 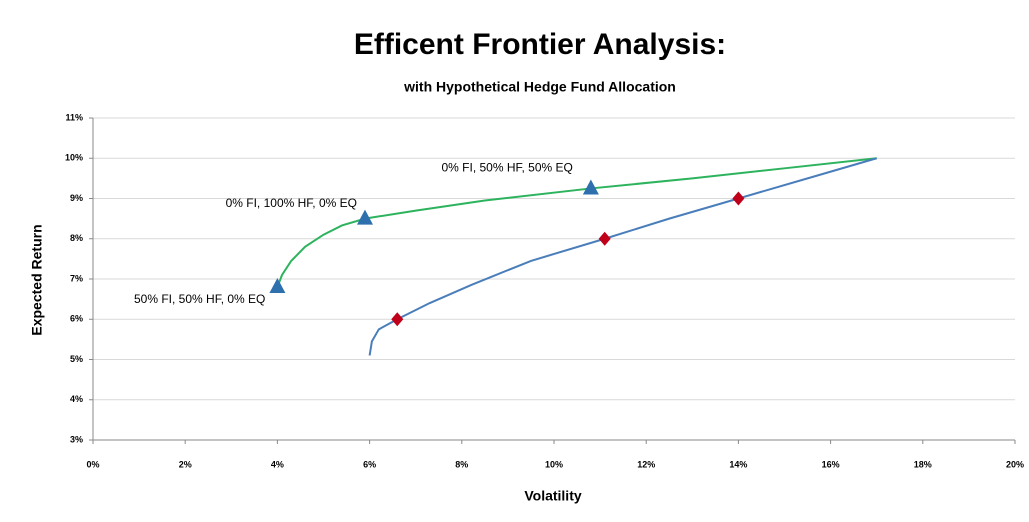 I want to click on x-tick-label: 6%, so click(x=369, y=464).